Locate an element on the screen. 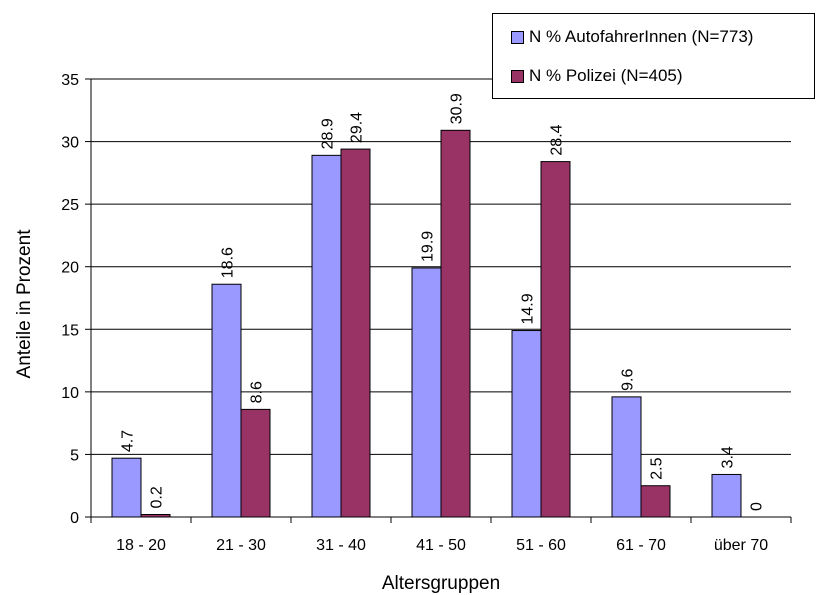  legend-label-polizei: N % Polizei (N=405) is located at coordinates (606, 75).